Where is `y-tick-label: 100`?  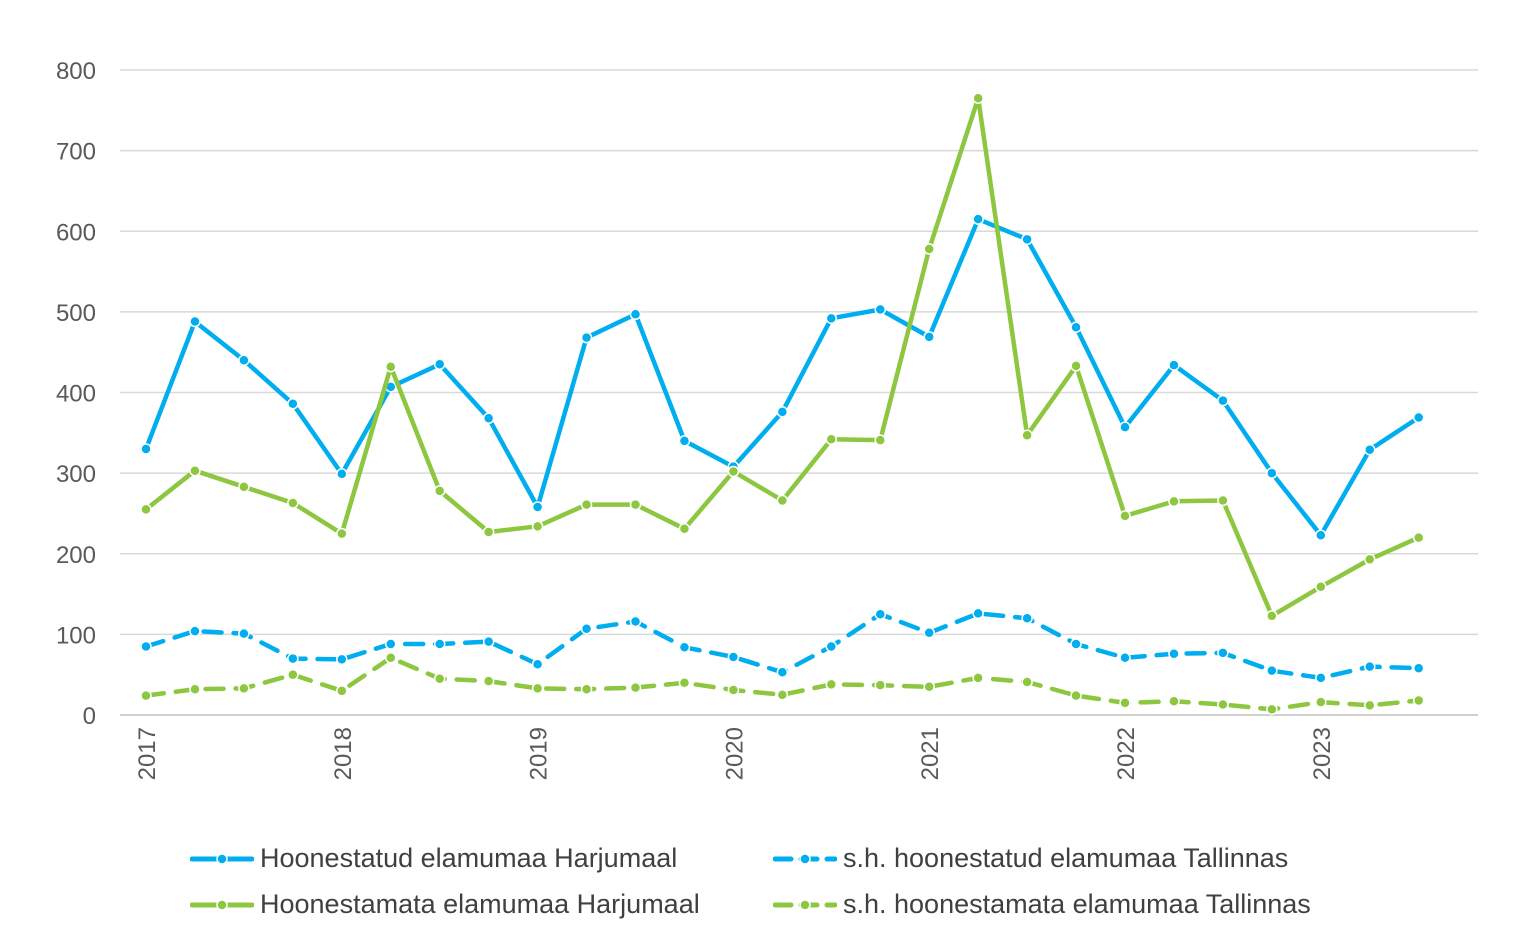 y-tick-label: 100 is located at coordinates (76, 635).